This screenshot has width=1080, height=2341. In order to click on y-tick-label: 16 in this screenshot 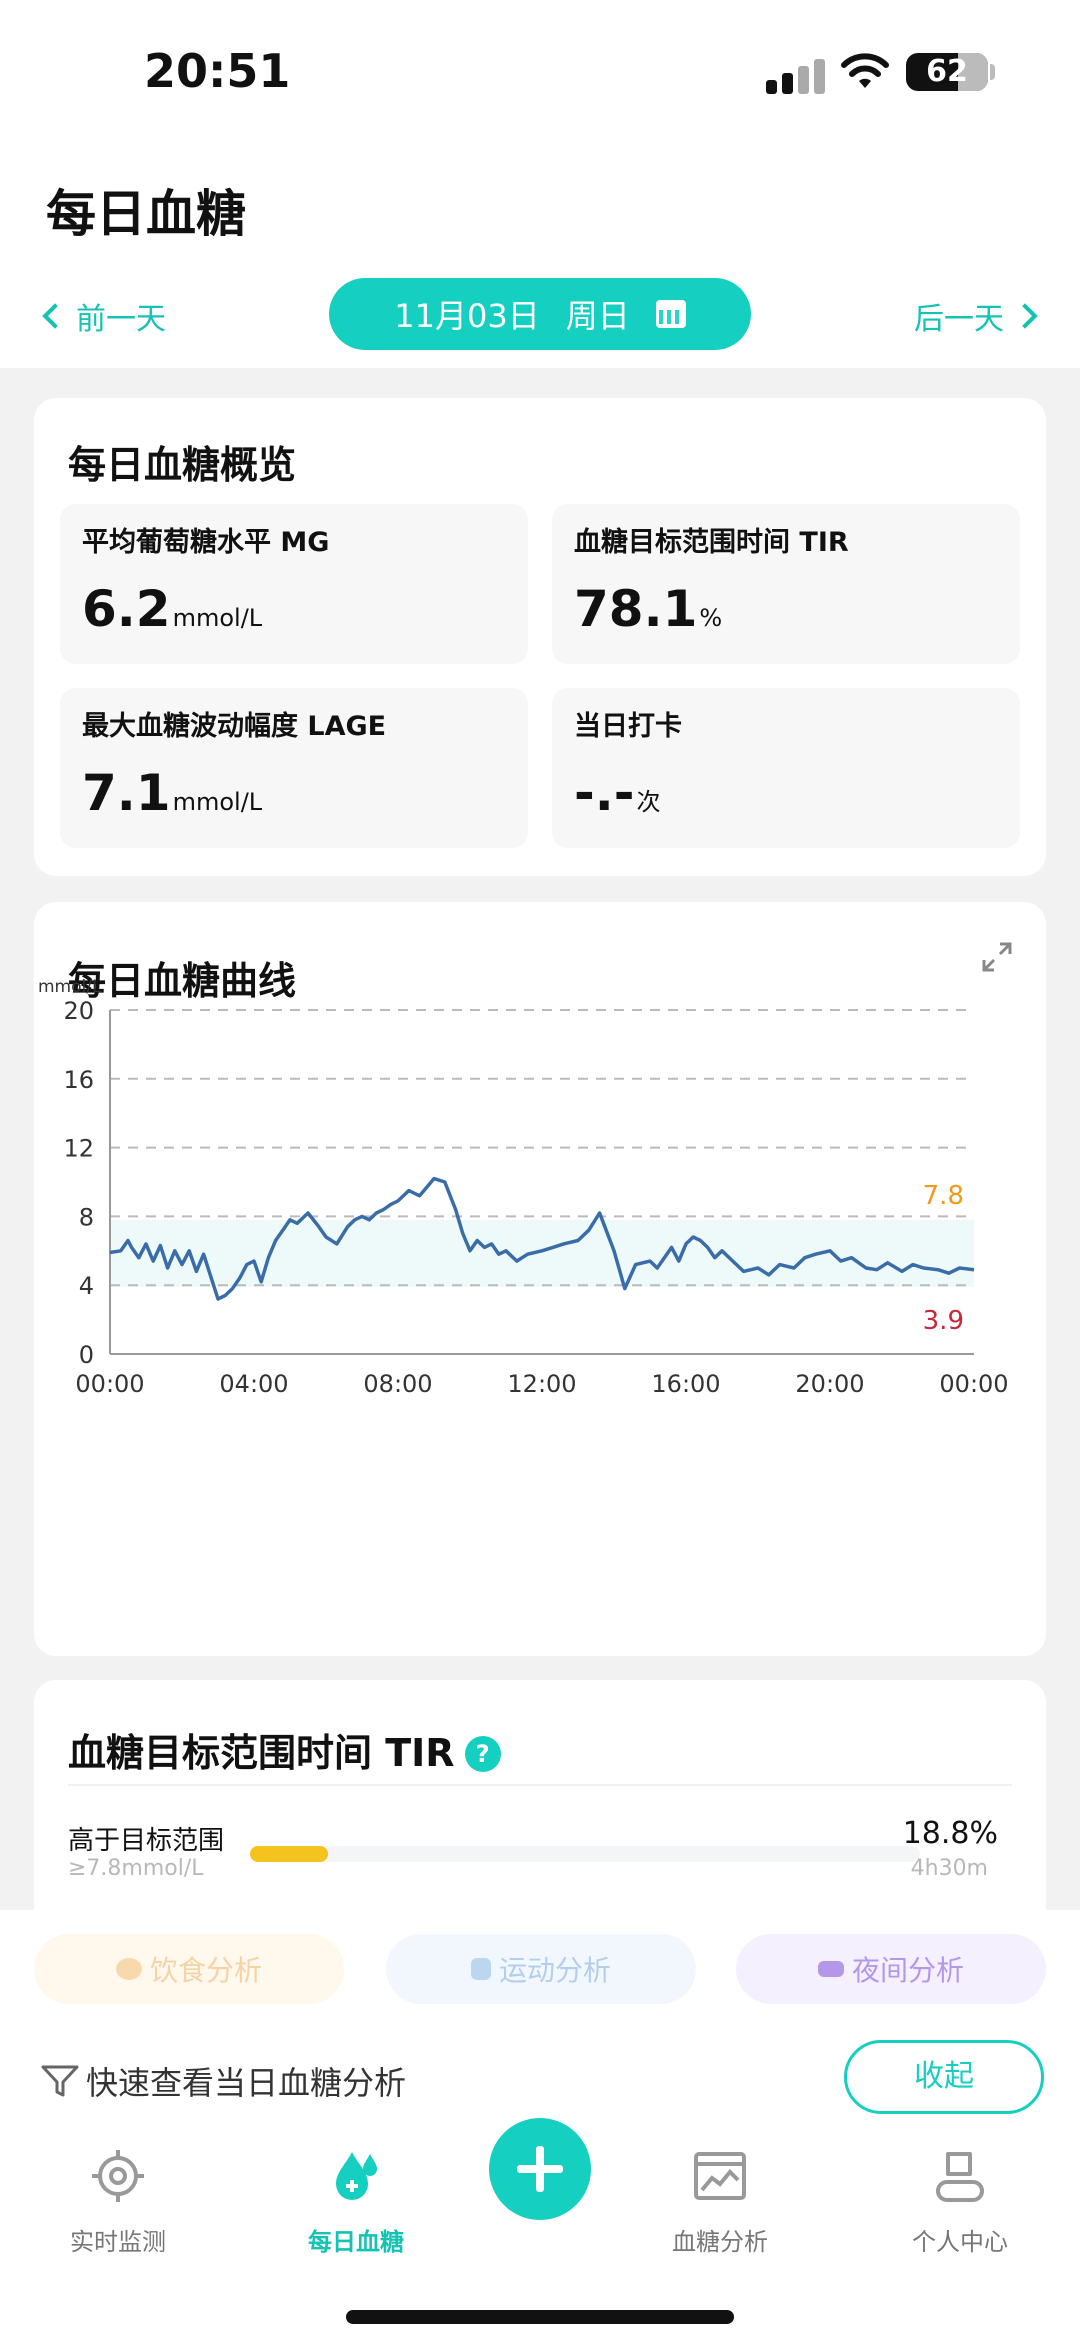, I will do `click(78, 1080)`.